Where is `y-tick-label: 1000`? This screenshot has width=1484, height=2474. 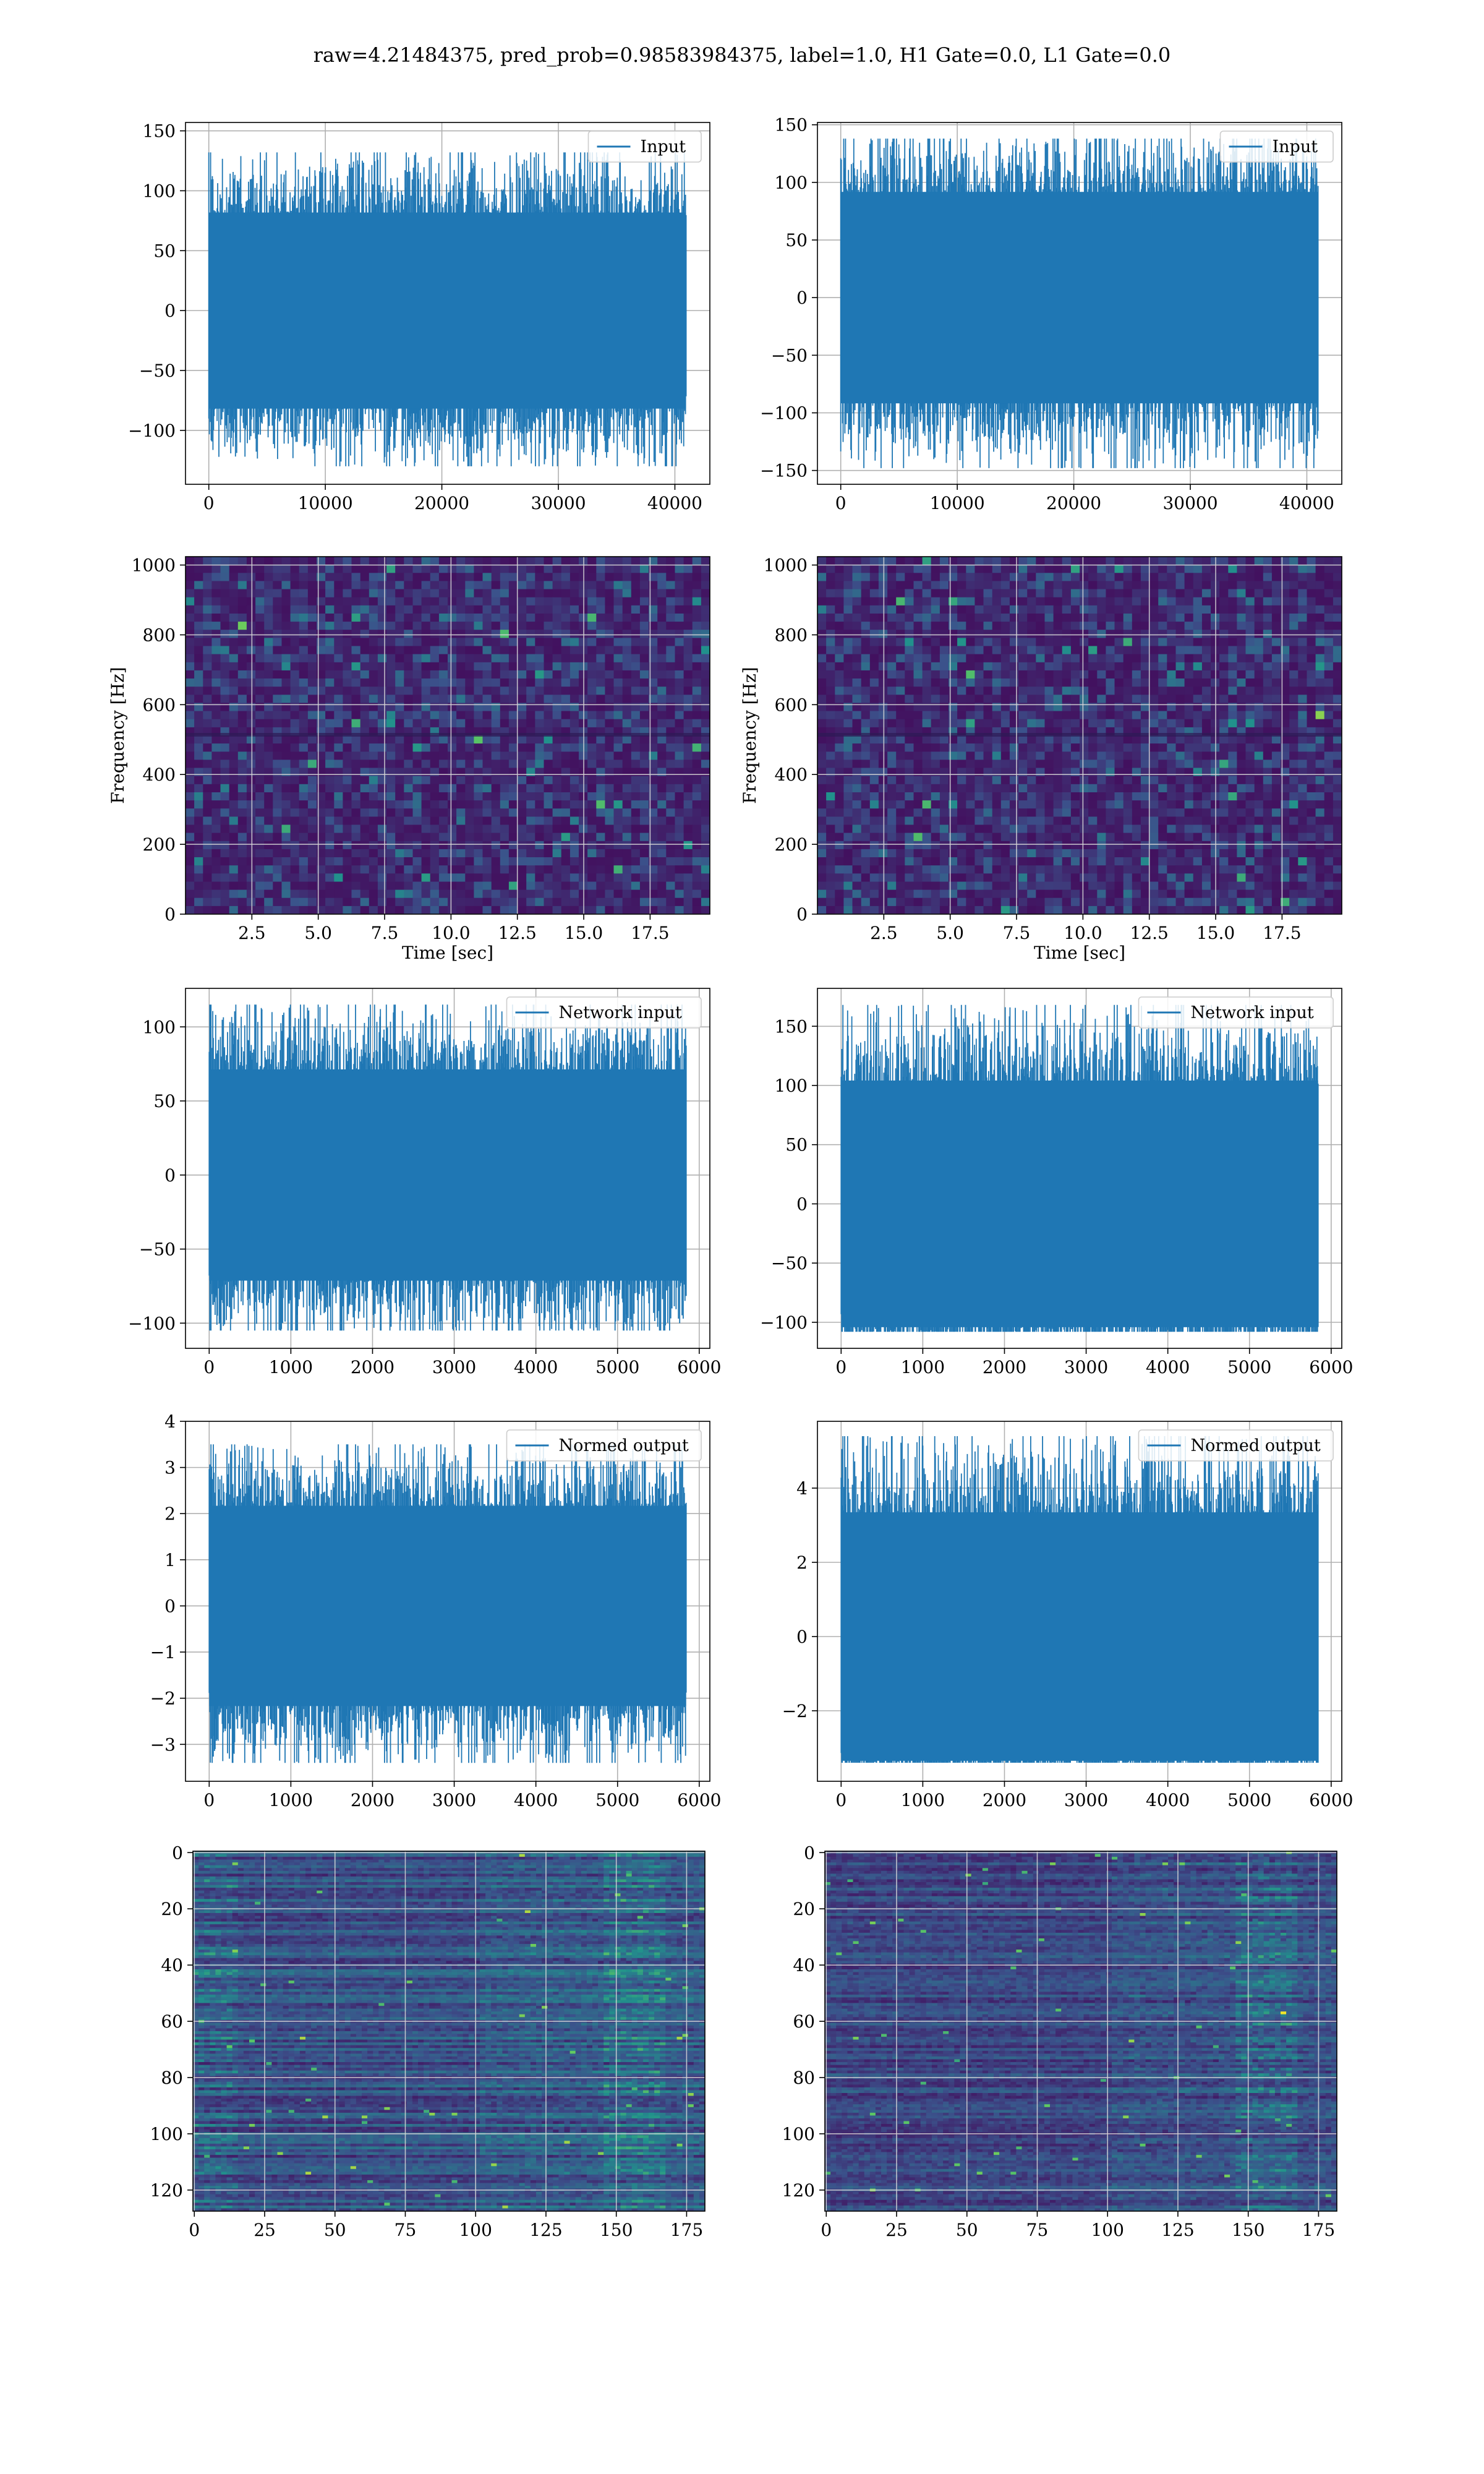
y-tick-label: 1000 is located at coordinates (154, 565).